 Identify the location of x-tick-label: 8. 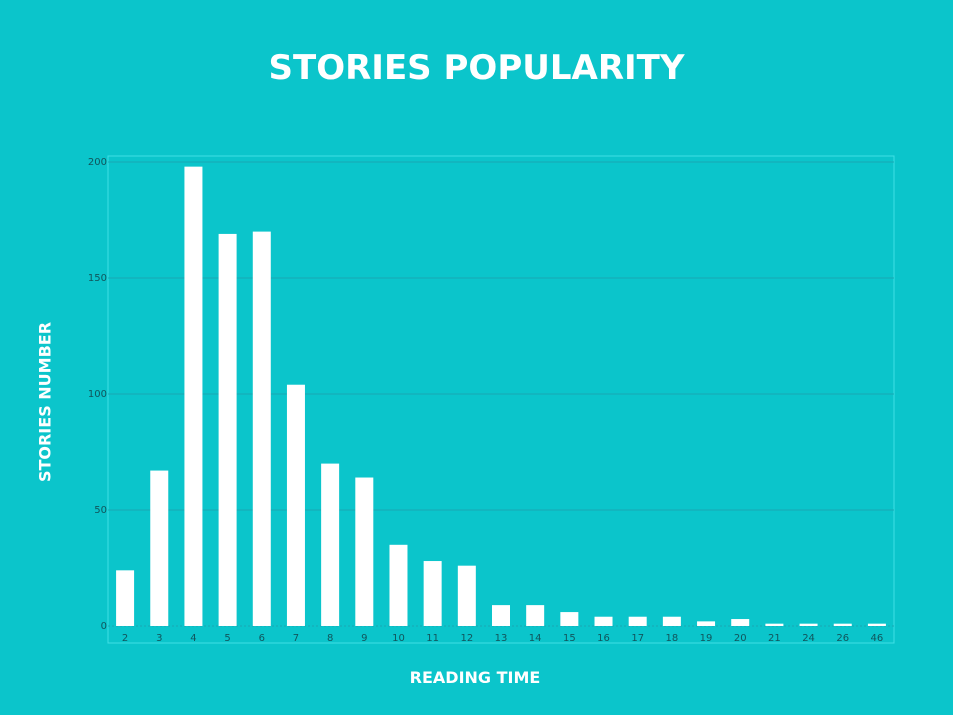
(330, 638).